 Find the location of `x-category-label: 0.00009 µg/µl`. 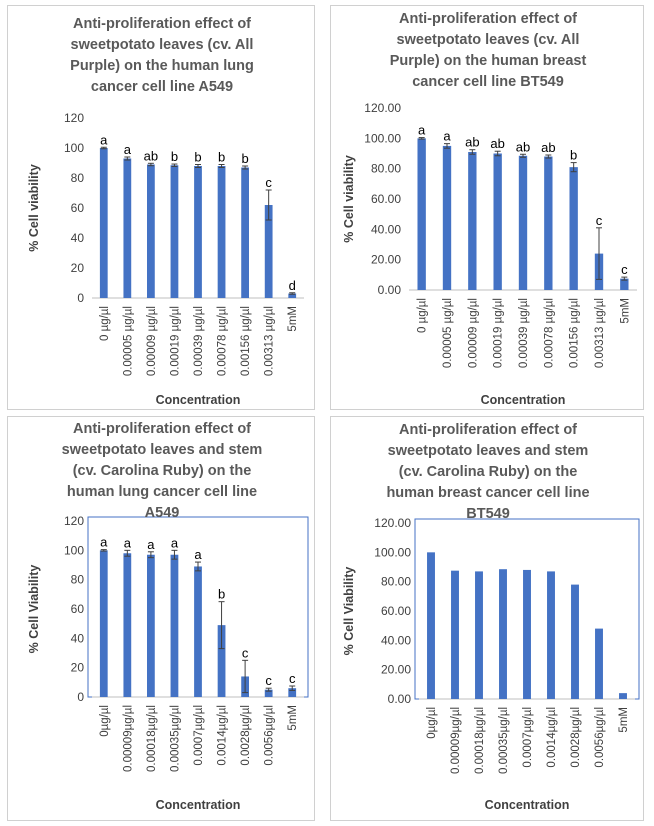

x-category-label: 0.00009 µg/µl is located at coordinates (473, 333).